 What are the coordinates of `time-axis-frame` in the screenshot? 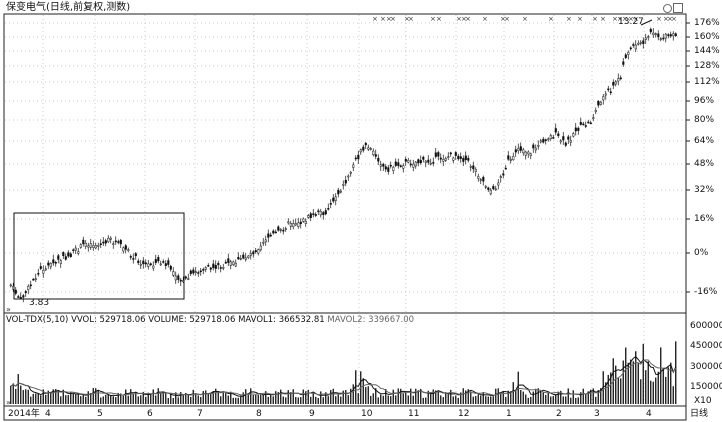 It's located at (345, 413).